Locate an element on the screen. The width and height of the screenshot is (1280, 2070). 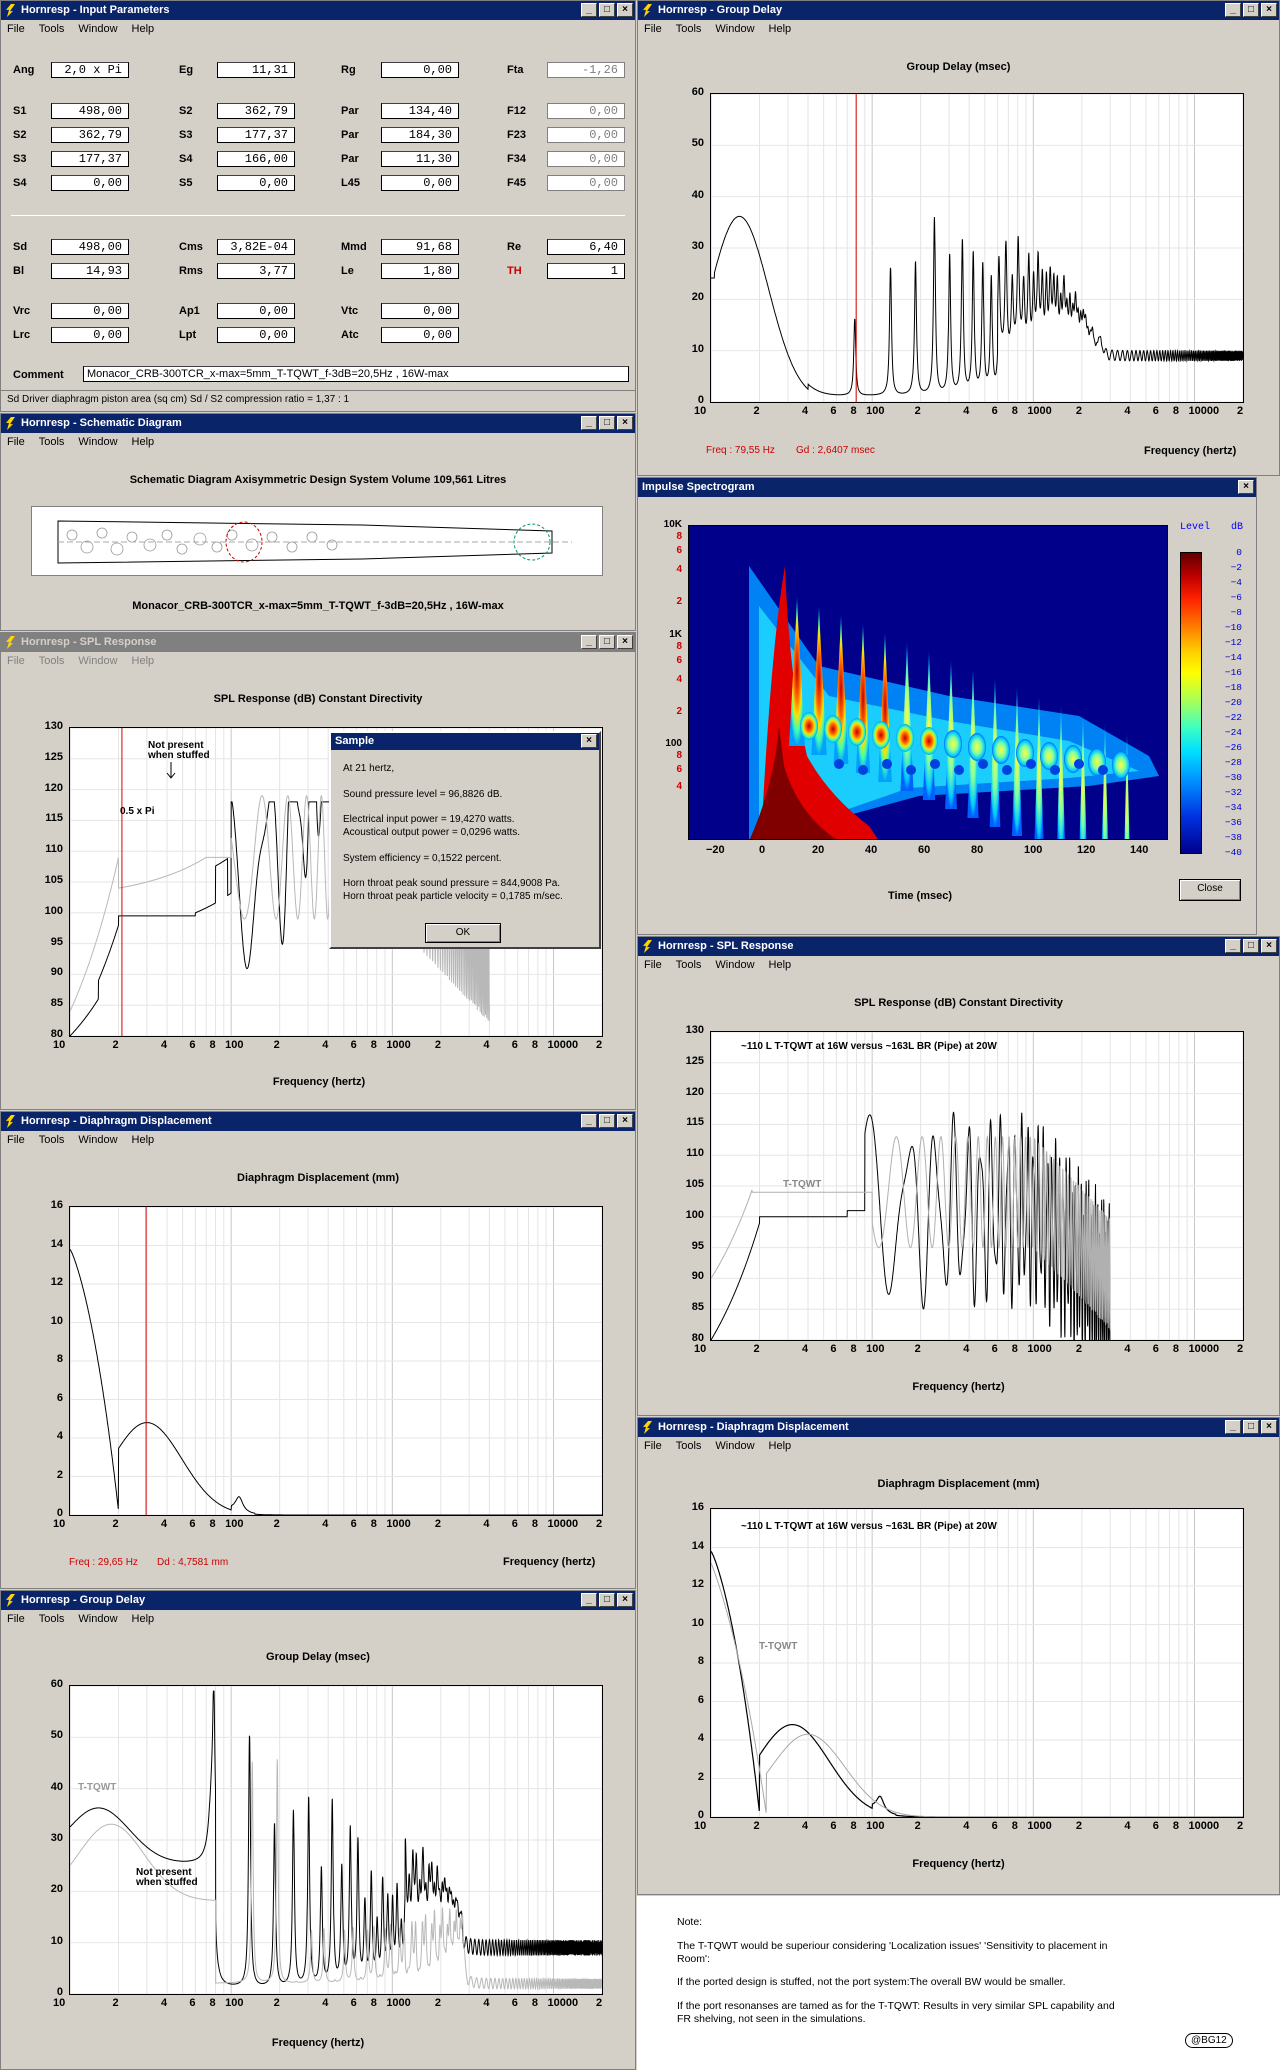
param-field: 3,82E-04 is located at coordinates (256, 247).